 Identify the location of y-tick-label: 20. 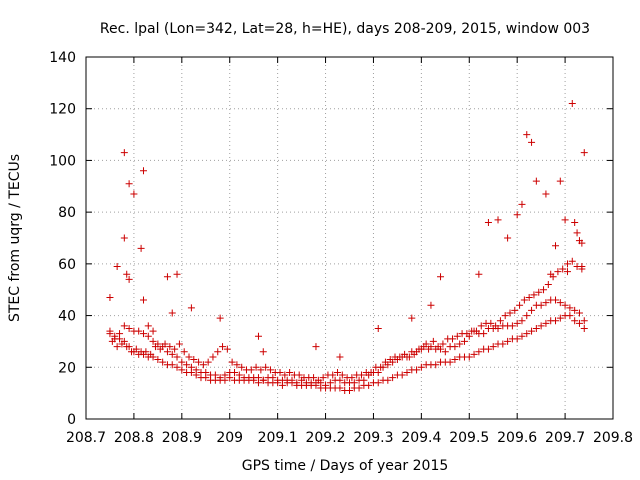
(67, 368).